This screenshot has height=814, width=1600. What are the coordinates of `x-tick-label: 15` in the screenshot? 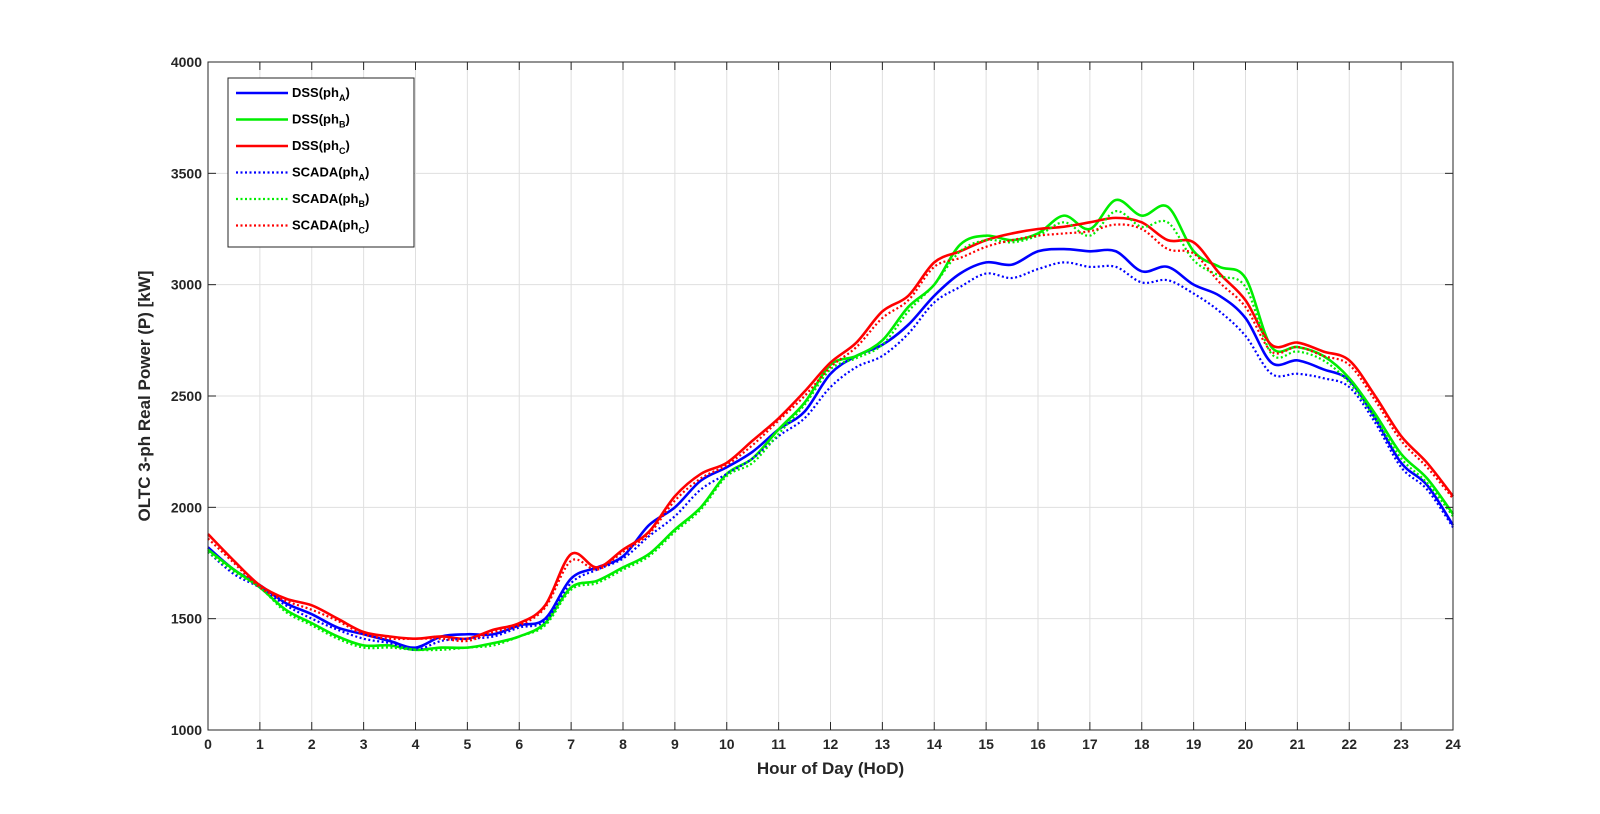 It's located at (986, 744).